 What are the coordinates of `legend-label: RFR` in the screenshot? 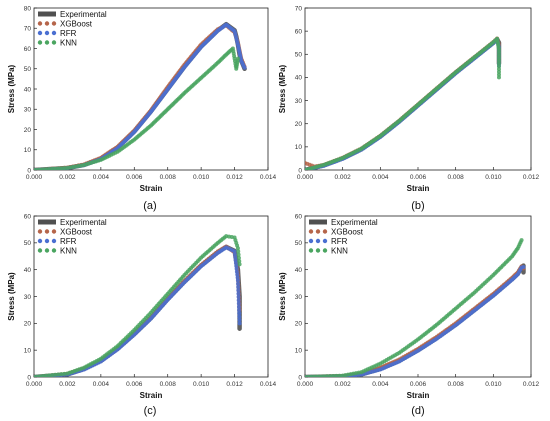 It's located at (68, 33).